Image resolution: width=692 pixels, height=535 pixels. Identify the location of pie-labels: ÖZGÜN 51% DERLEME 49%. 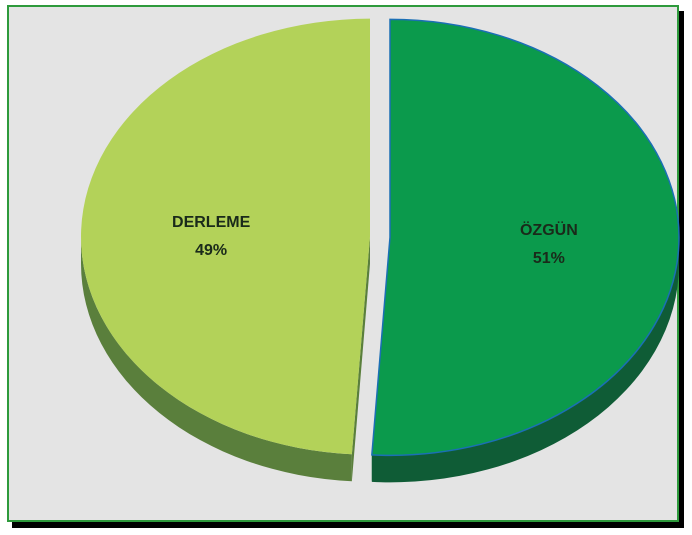
(375, 240).